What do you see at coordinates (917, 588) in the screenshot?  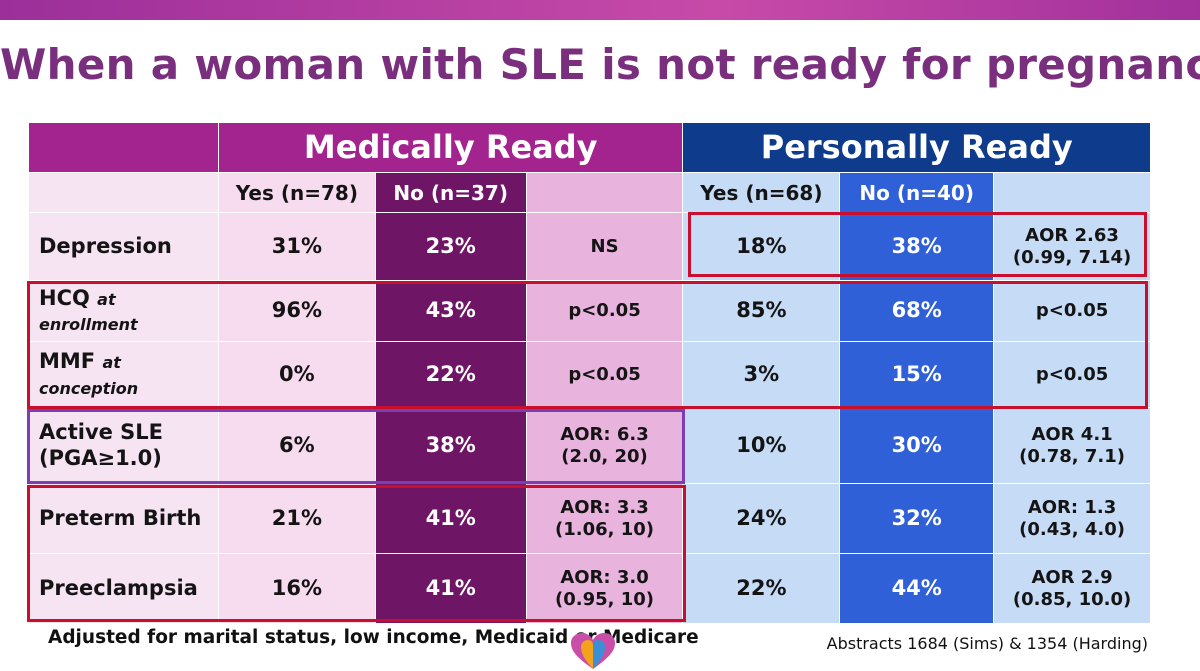 I see `cell-per-no: 44%` at bounding box center [917, 588].